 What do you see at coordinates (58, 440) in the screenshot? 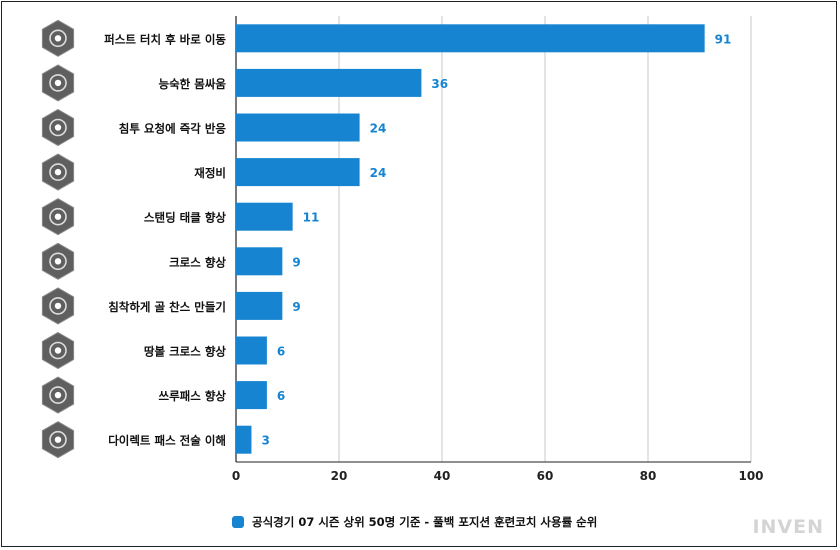
I see `direct-pass-icon` at bounding box center [58, 440].